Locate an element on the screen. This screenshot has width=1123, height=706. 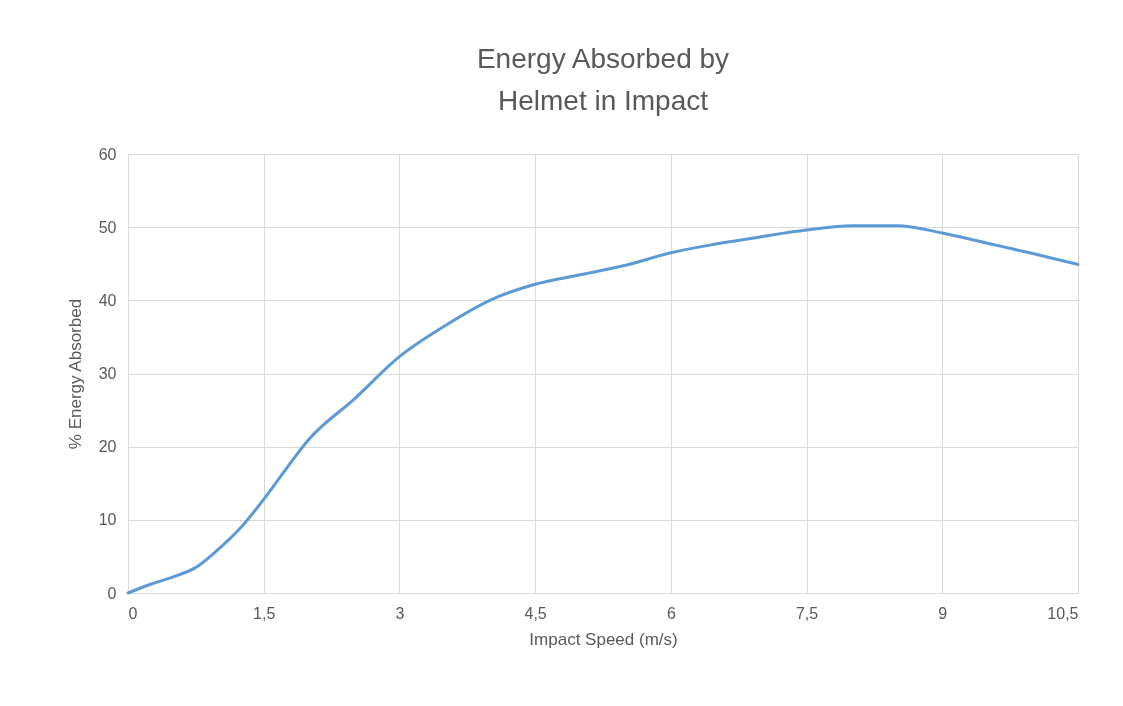
y-tick-label: 50 is located at coordinates (107, 227).